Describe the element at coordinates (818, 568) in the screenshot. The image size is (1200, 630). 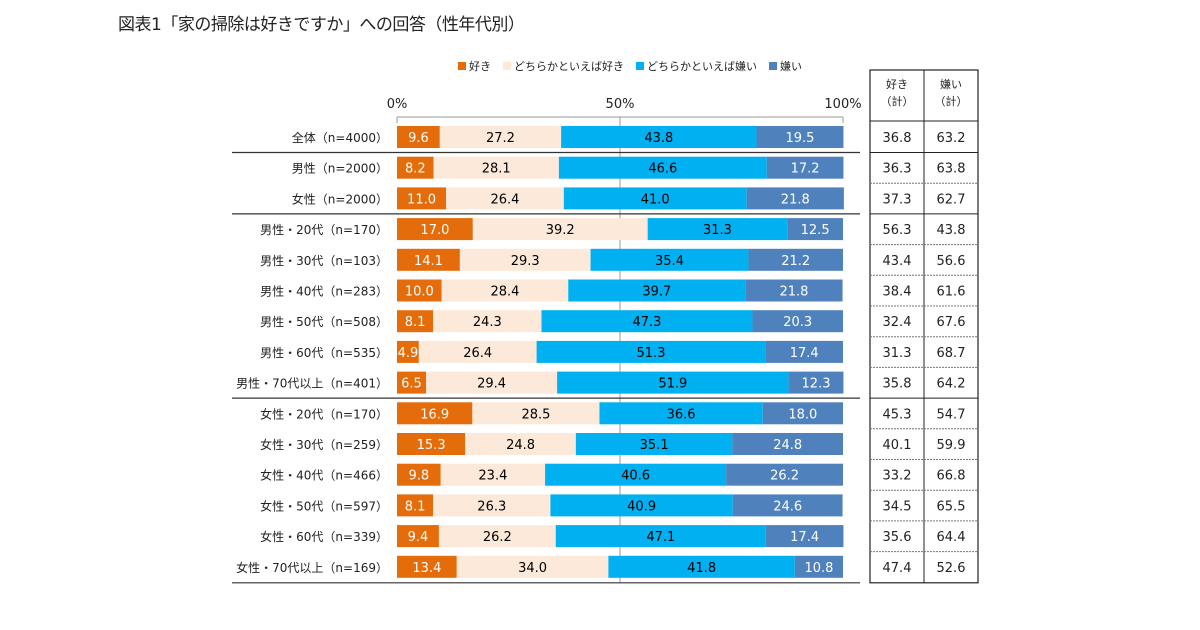
I see `data-label: 10.8` at that location.